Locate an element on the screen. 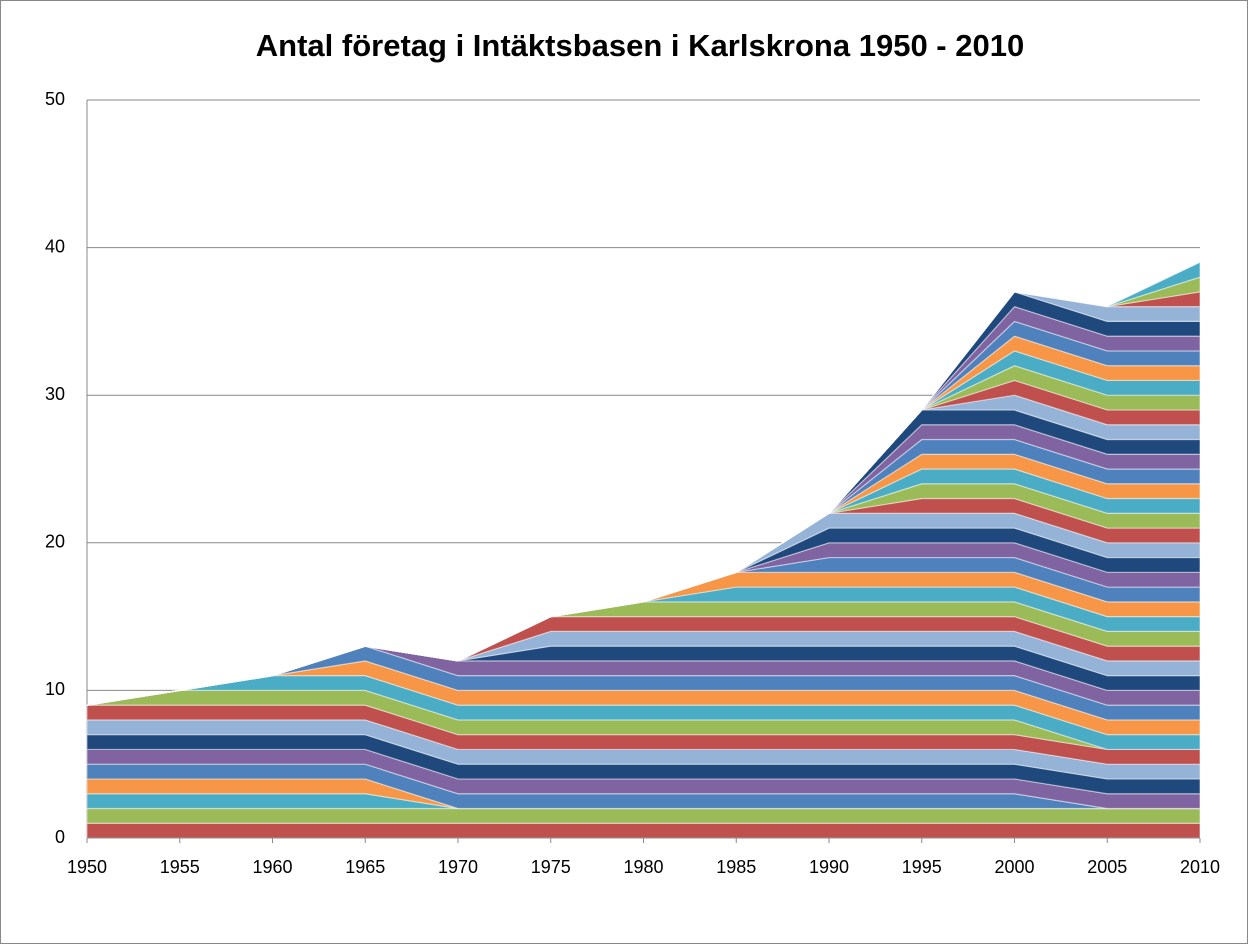 The width and height of the screenshot is (1249, 945). x-tick-label: 1970 is located at coordinates (458, 867).